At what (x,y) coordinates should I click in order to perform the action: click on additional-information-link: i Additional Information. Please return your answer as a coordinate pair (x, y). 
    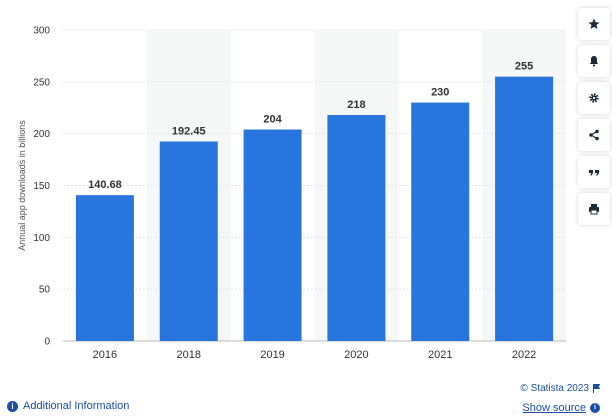
    Looking at the image, I should click on (68, 406).